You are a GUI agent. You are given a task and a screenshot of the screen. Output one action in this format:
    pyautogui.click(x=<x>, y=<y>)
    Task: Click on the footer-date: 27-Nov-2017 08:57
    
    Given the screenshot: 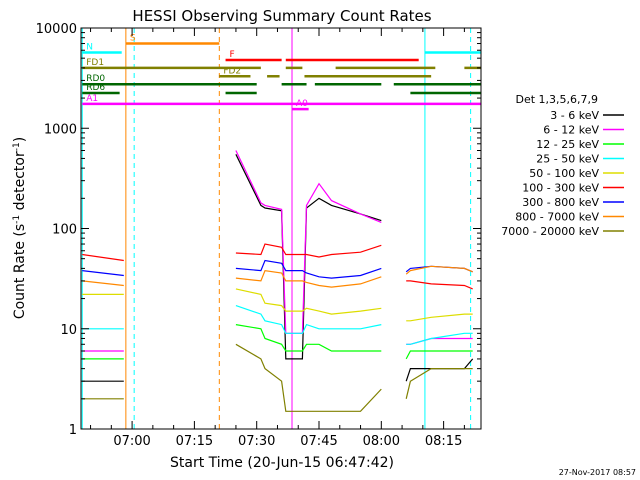 What is the action you would take?
    pyautogui.click(x=597, y=472)
    